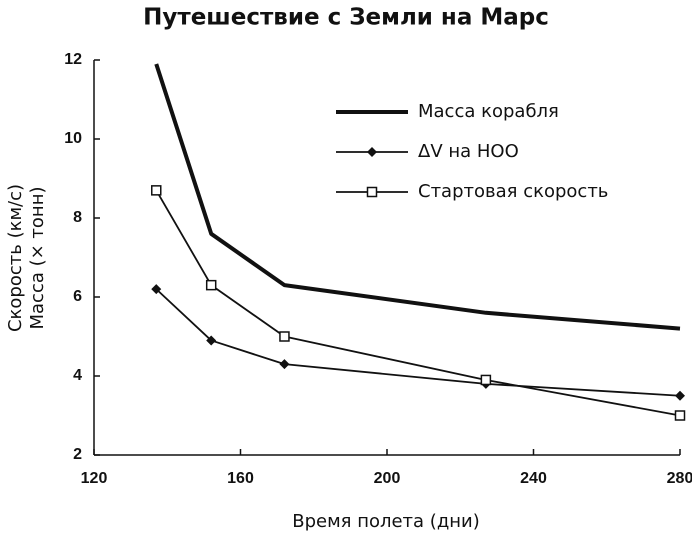  What do you see at coordinates (468, 151) in the screenshot?
I see `legend-label: ΔV на НОО` at bounding box center [468, 151].